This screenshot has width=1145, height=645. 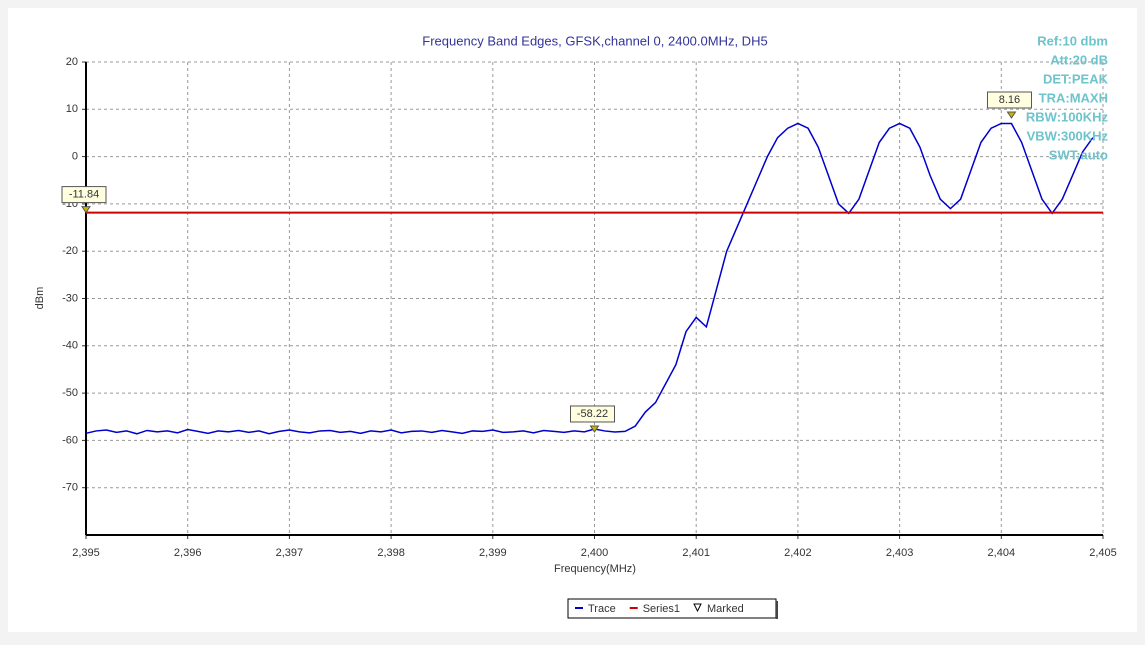 What do you see at coordinates (661, 609) in the screenshot?
I see `legend-label: Series1` at bounding box center [661, 609].